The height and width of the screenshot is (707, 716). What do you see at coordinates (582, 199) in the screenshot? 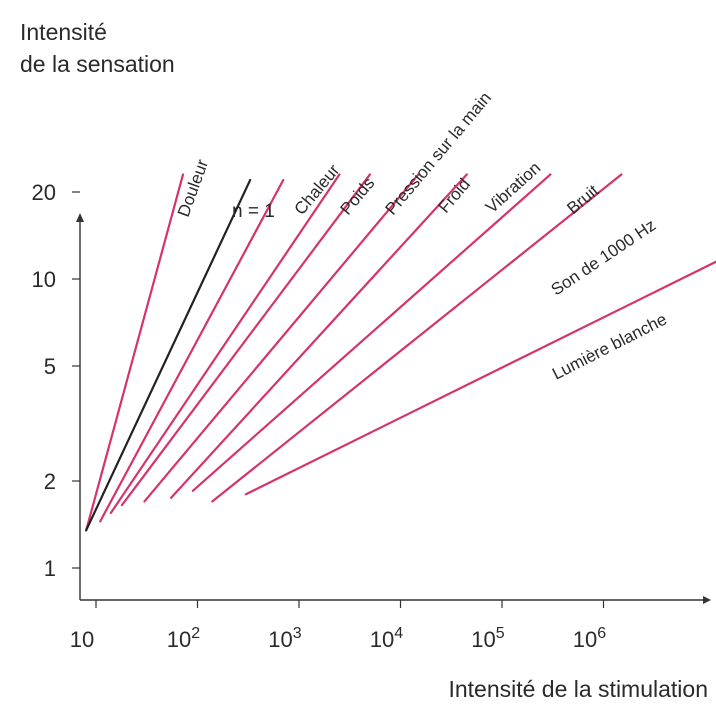
I see `series-label-7: Bruit` at bounding box center [582, 199].